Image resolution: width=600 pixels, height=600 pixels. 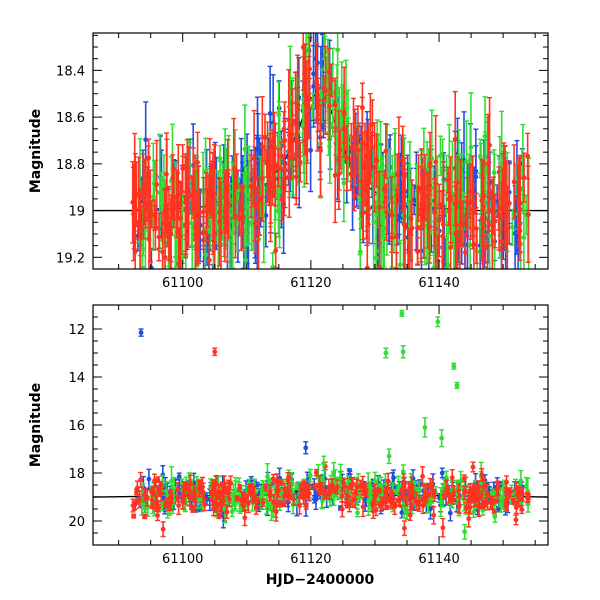 What do you see at coordinates (76, 426) in the screenshot?
I see `bottom-y-tick-label: 16` at bounding box center [76, 426].